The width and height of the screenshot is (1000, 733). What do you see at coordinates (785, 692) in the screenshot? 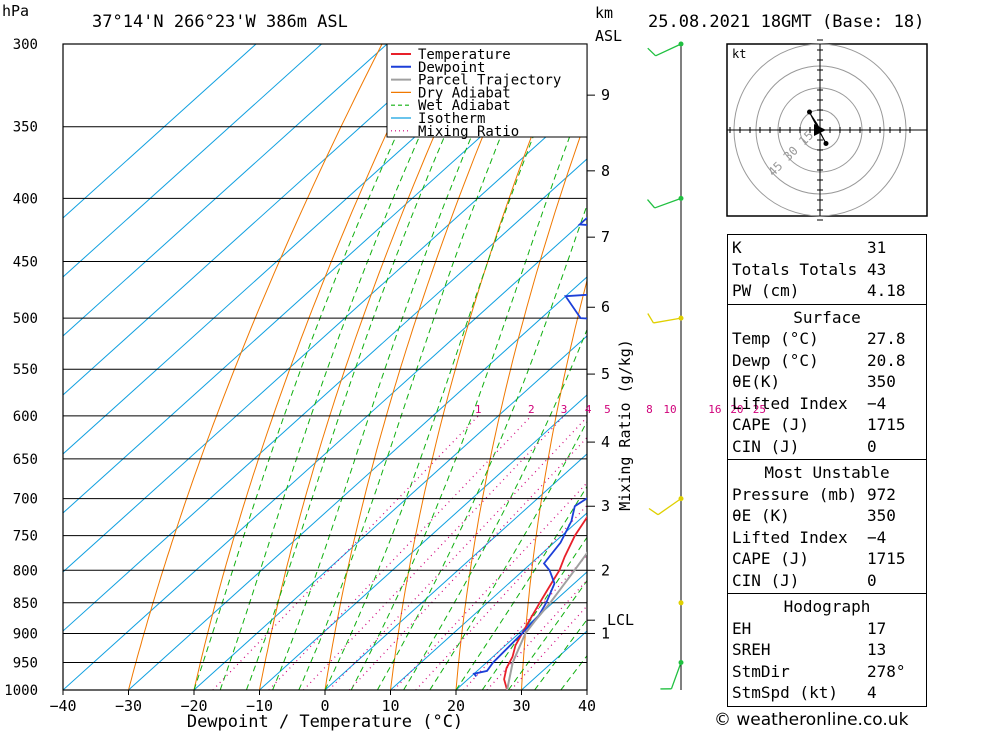
I see `stat-label: StmSpd (kt)` at bounding box center [785, 692].